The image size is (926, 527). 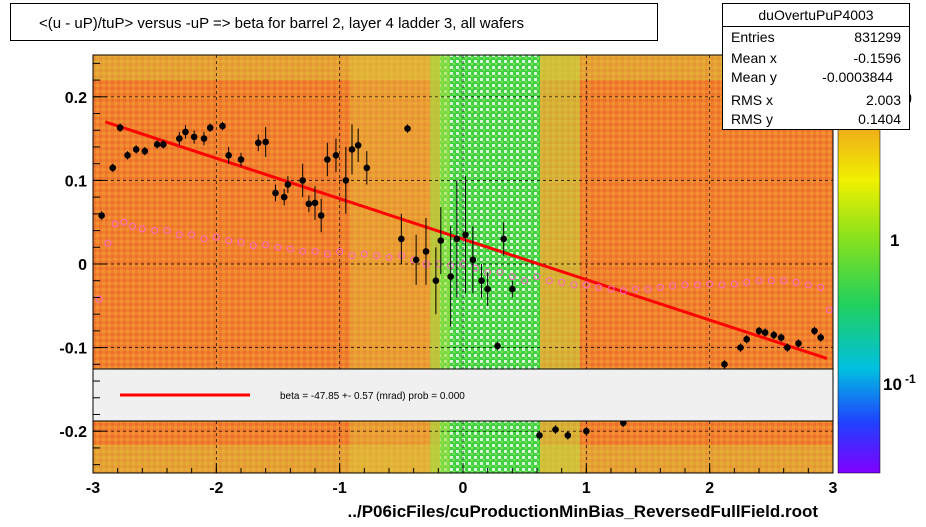 I want to click on stats-label: Mean x, so click(x=754, y=58).